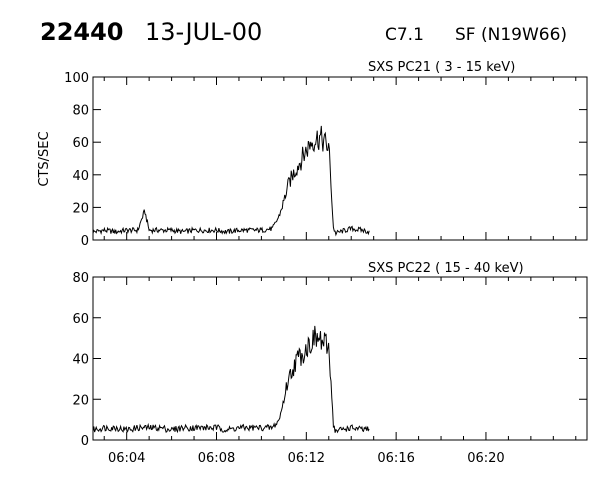  What do you see at coordinates (80, 208) in the screenshot?
I see `y-tick-label-pc21: 20` at bounding box center [80, 208].